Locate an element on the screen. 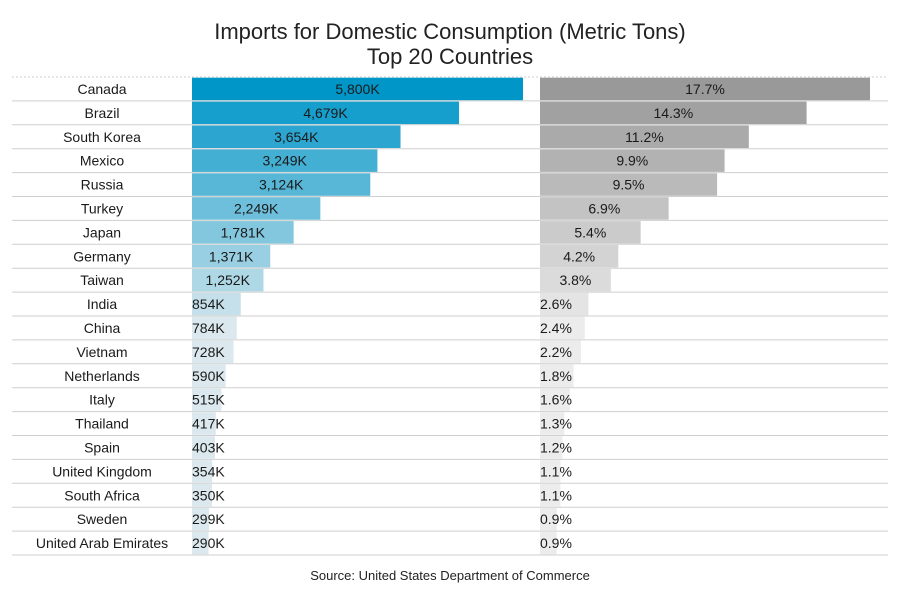 This screenshot has height=600, width=900. bar-share-label: 11.2% is located at coordinates (644, 137).